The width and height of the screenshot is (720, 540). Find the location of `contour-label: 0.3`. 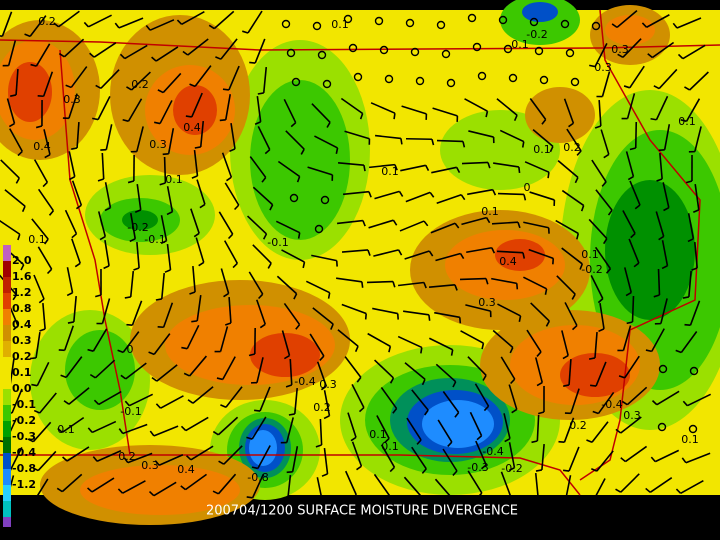

contour-label: 0.3 is located at coordinates (632, 415).